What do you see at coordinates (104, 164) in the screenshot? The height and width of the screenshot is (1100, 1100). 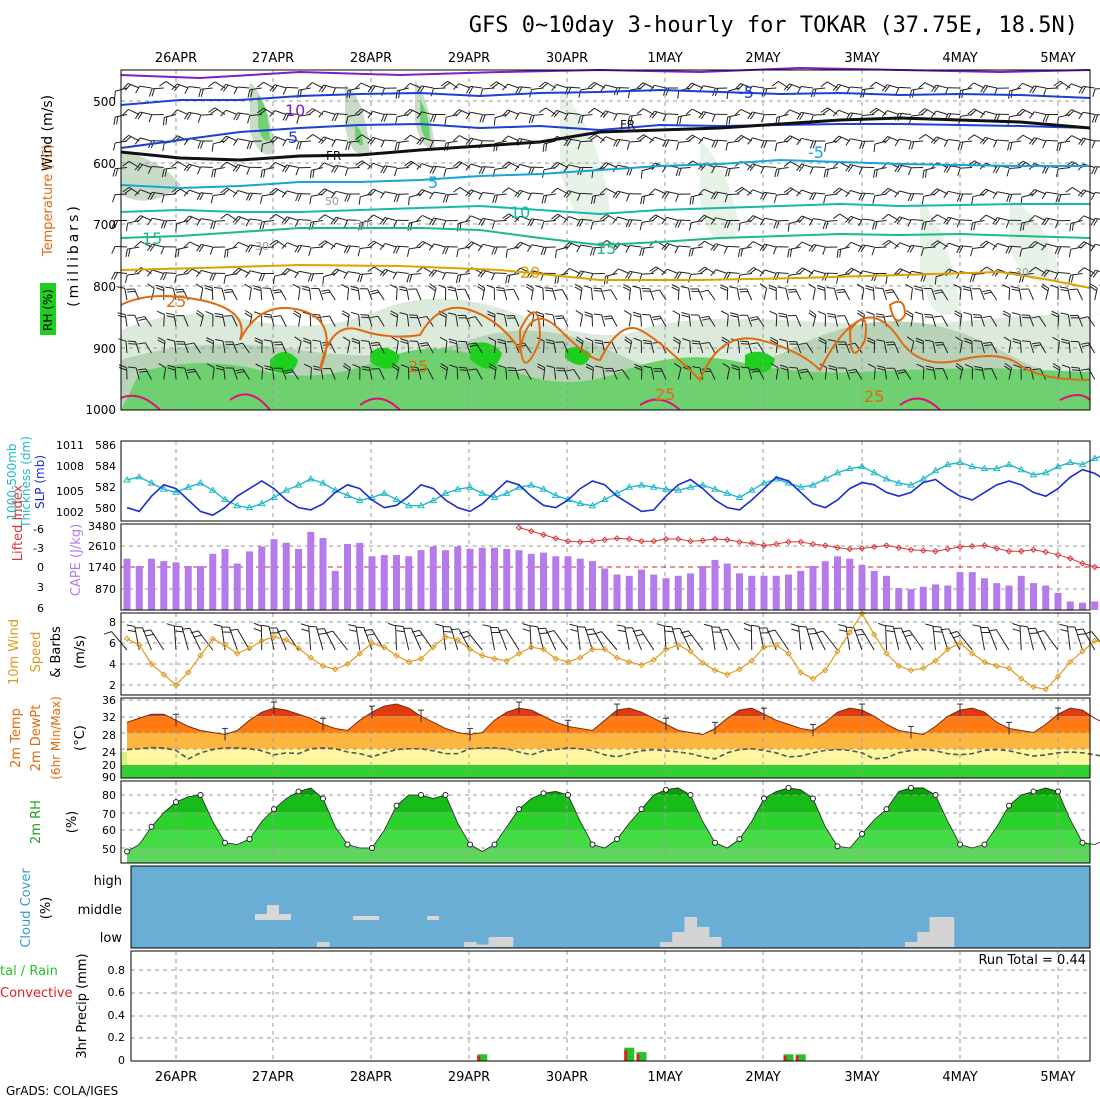 I see `y-tick: 600` at bounding box center [104, 164].